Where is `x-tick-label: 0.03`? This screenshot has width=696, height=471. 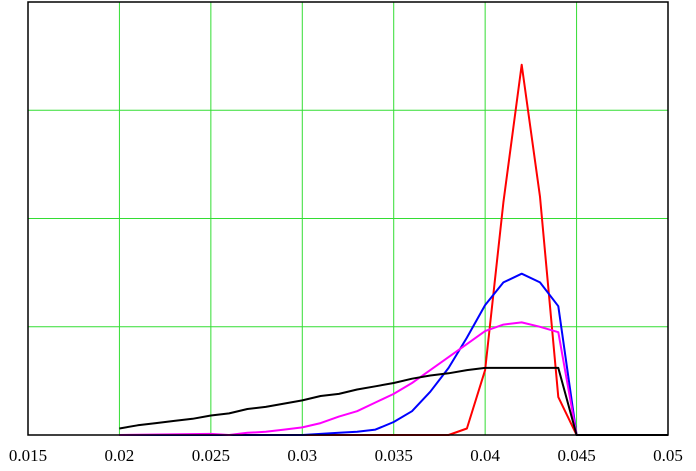 x-tick-label: 0.03 is located at coordinates (302, 455).